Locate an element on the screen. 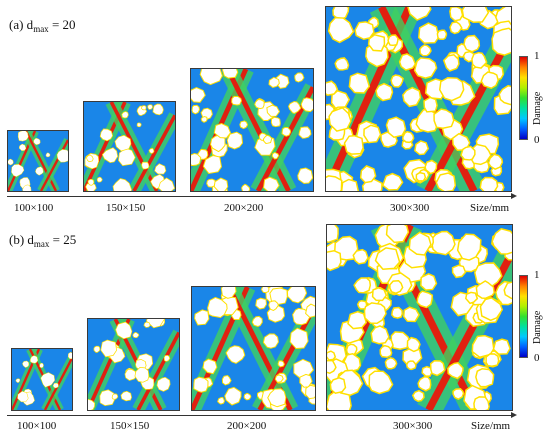  colorbar-a is located at coordinates (523, 98).